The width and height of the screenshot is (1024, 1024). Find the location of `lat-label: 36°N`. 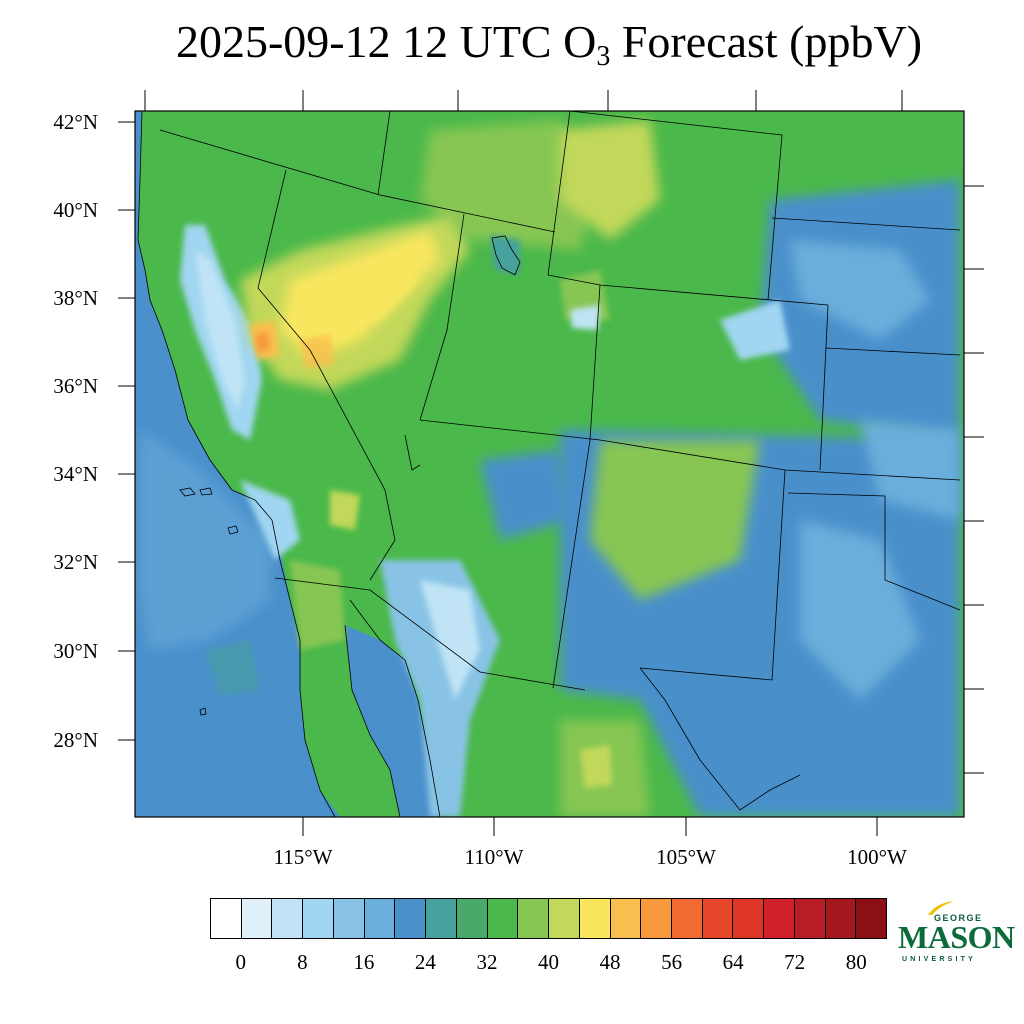

lat-label: 36°N is located at coordinates (75, 386).